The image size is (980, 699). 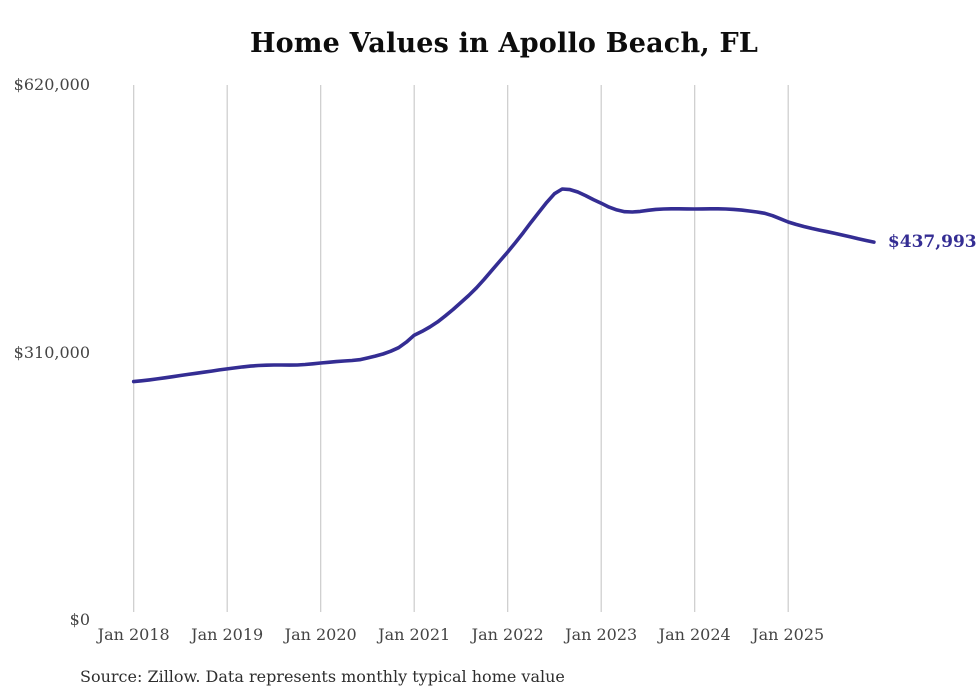 What do you see at coordinates (79, 619) in the screenshot?
I see `y-tick-label: $0` at bounding box center [79, 619].